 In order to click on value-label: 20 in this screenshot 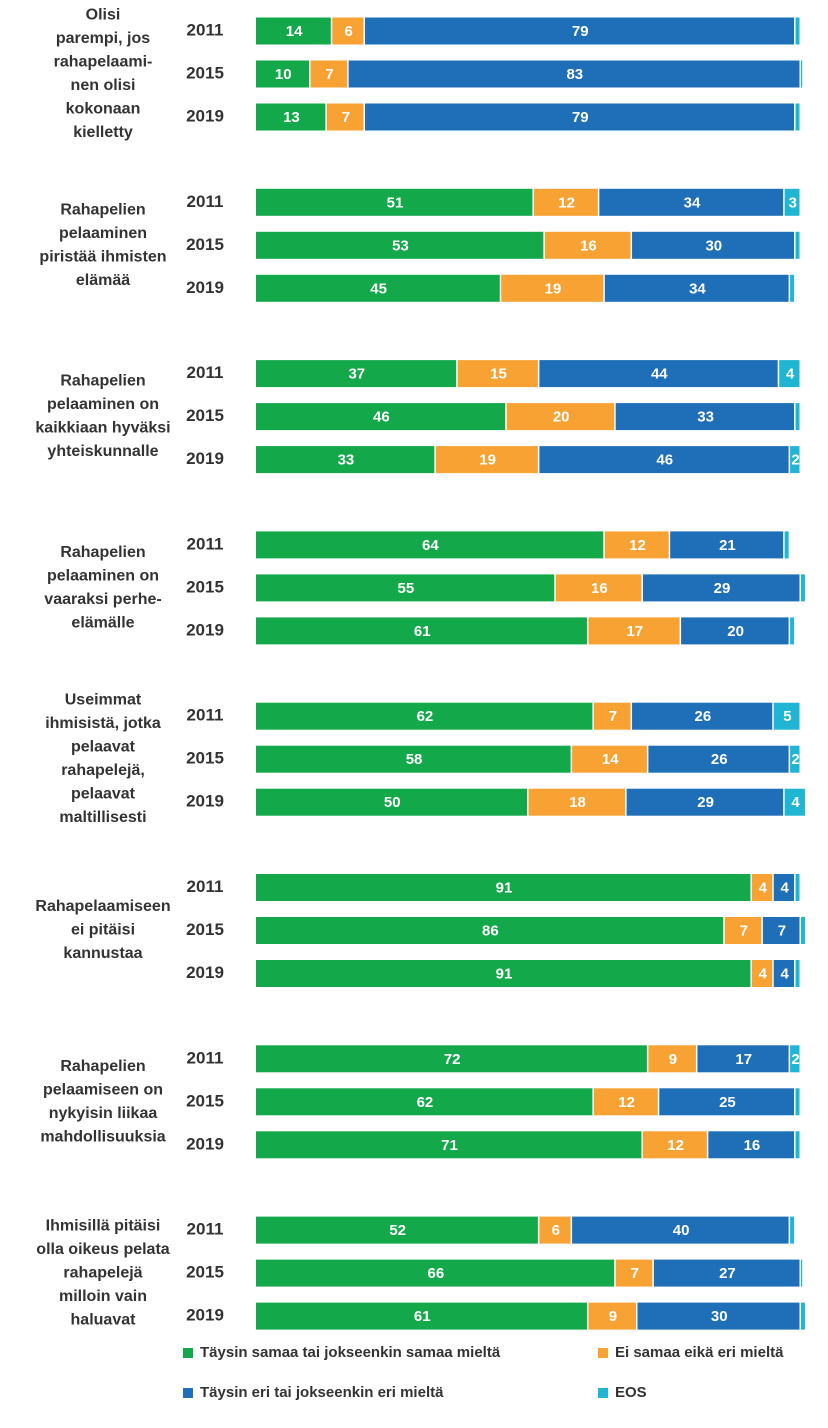, I will do `click(561, 417)`.